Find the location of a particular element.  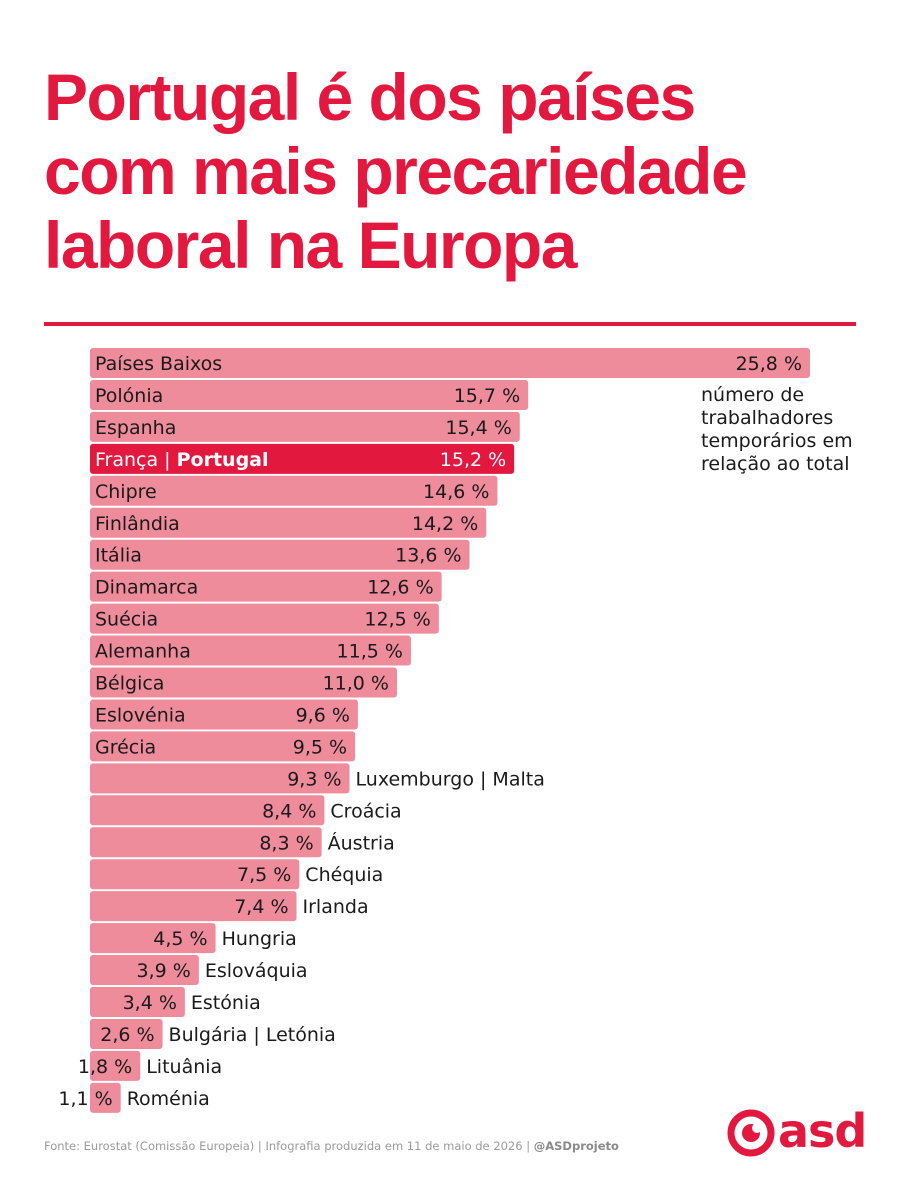

value-label: 1,1 % is located at coordinates (85, 1099).